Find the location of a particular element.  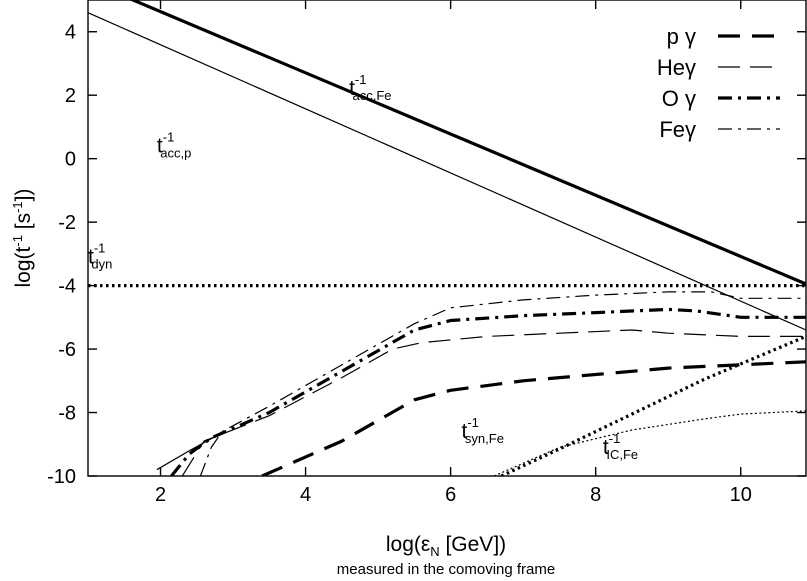

curve-label-acc-fe: t-1 acc,Fe is located at coordinates (370, 87).